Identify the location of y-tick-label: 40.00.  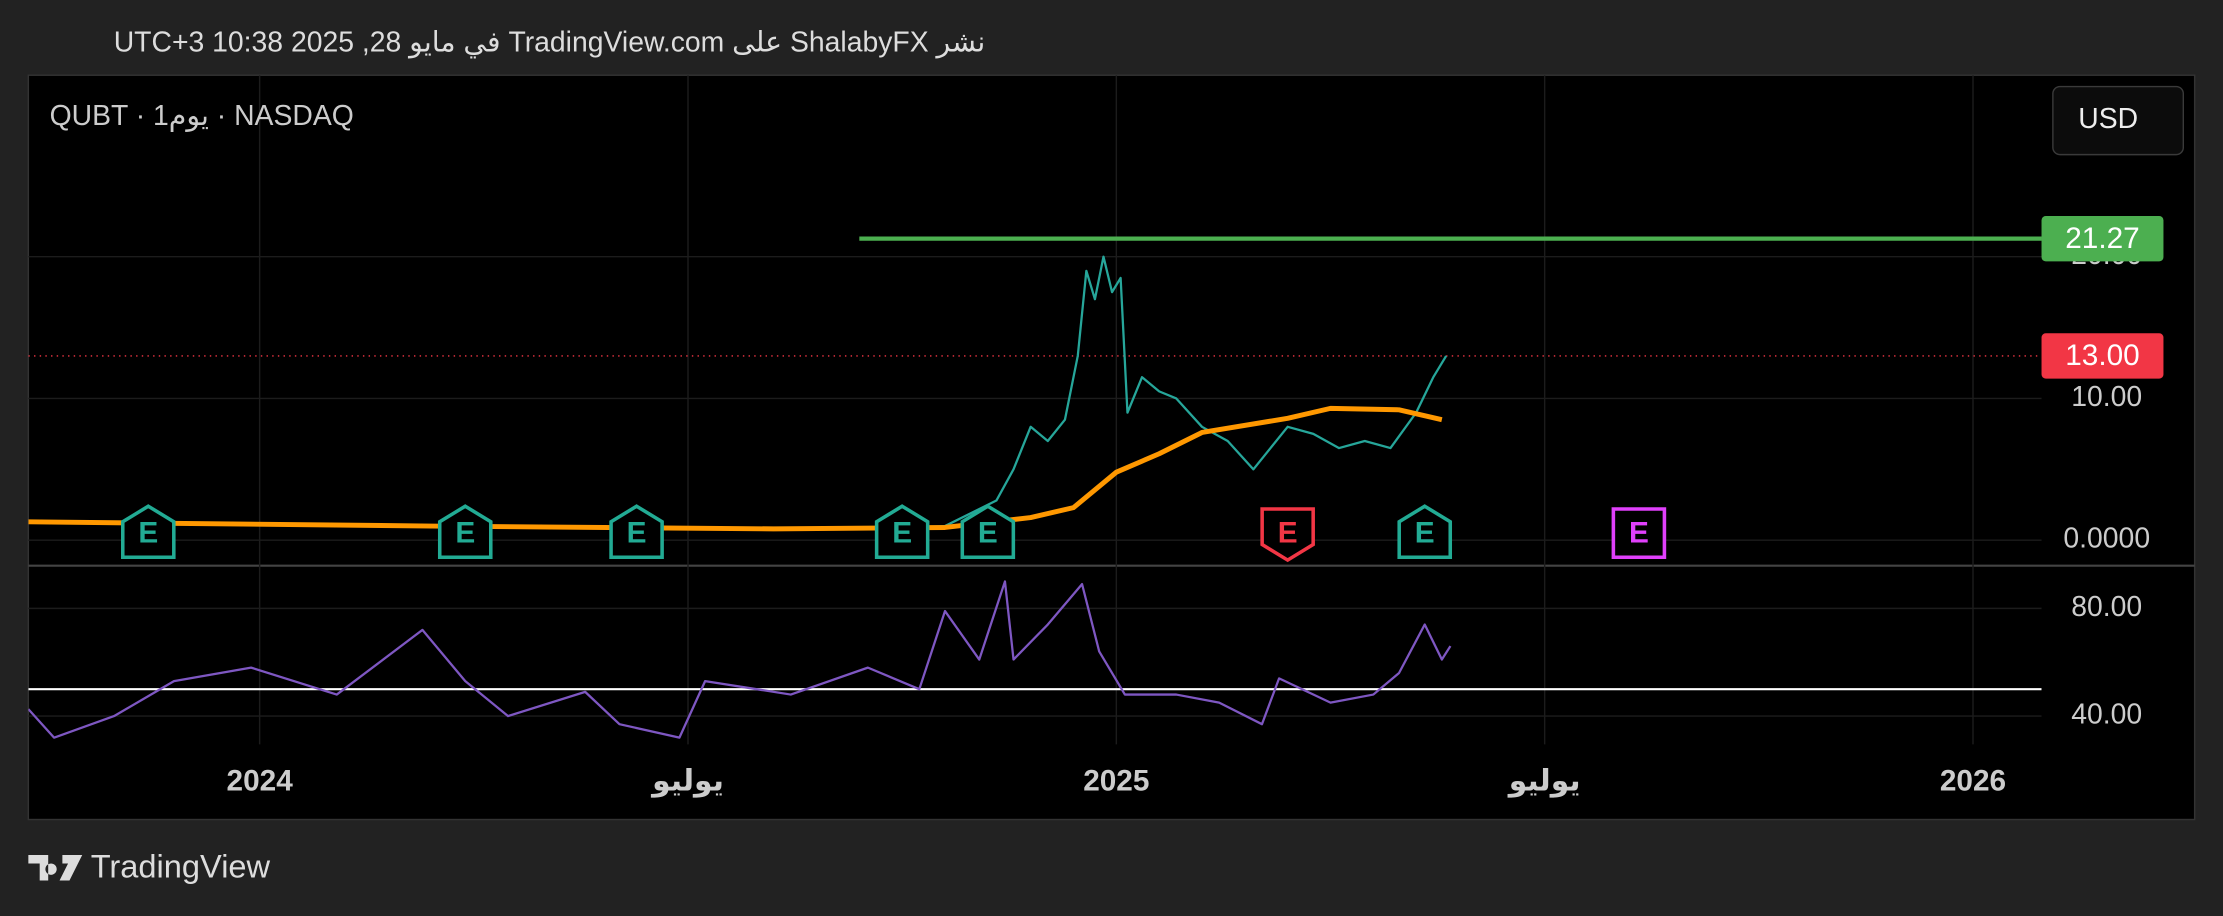
(2106, 715).